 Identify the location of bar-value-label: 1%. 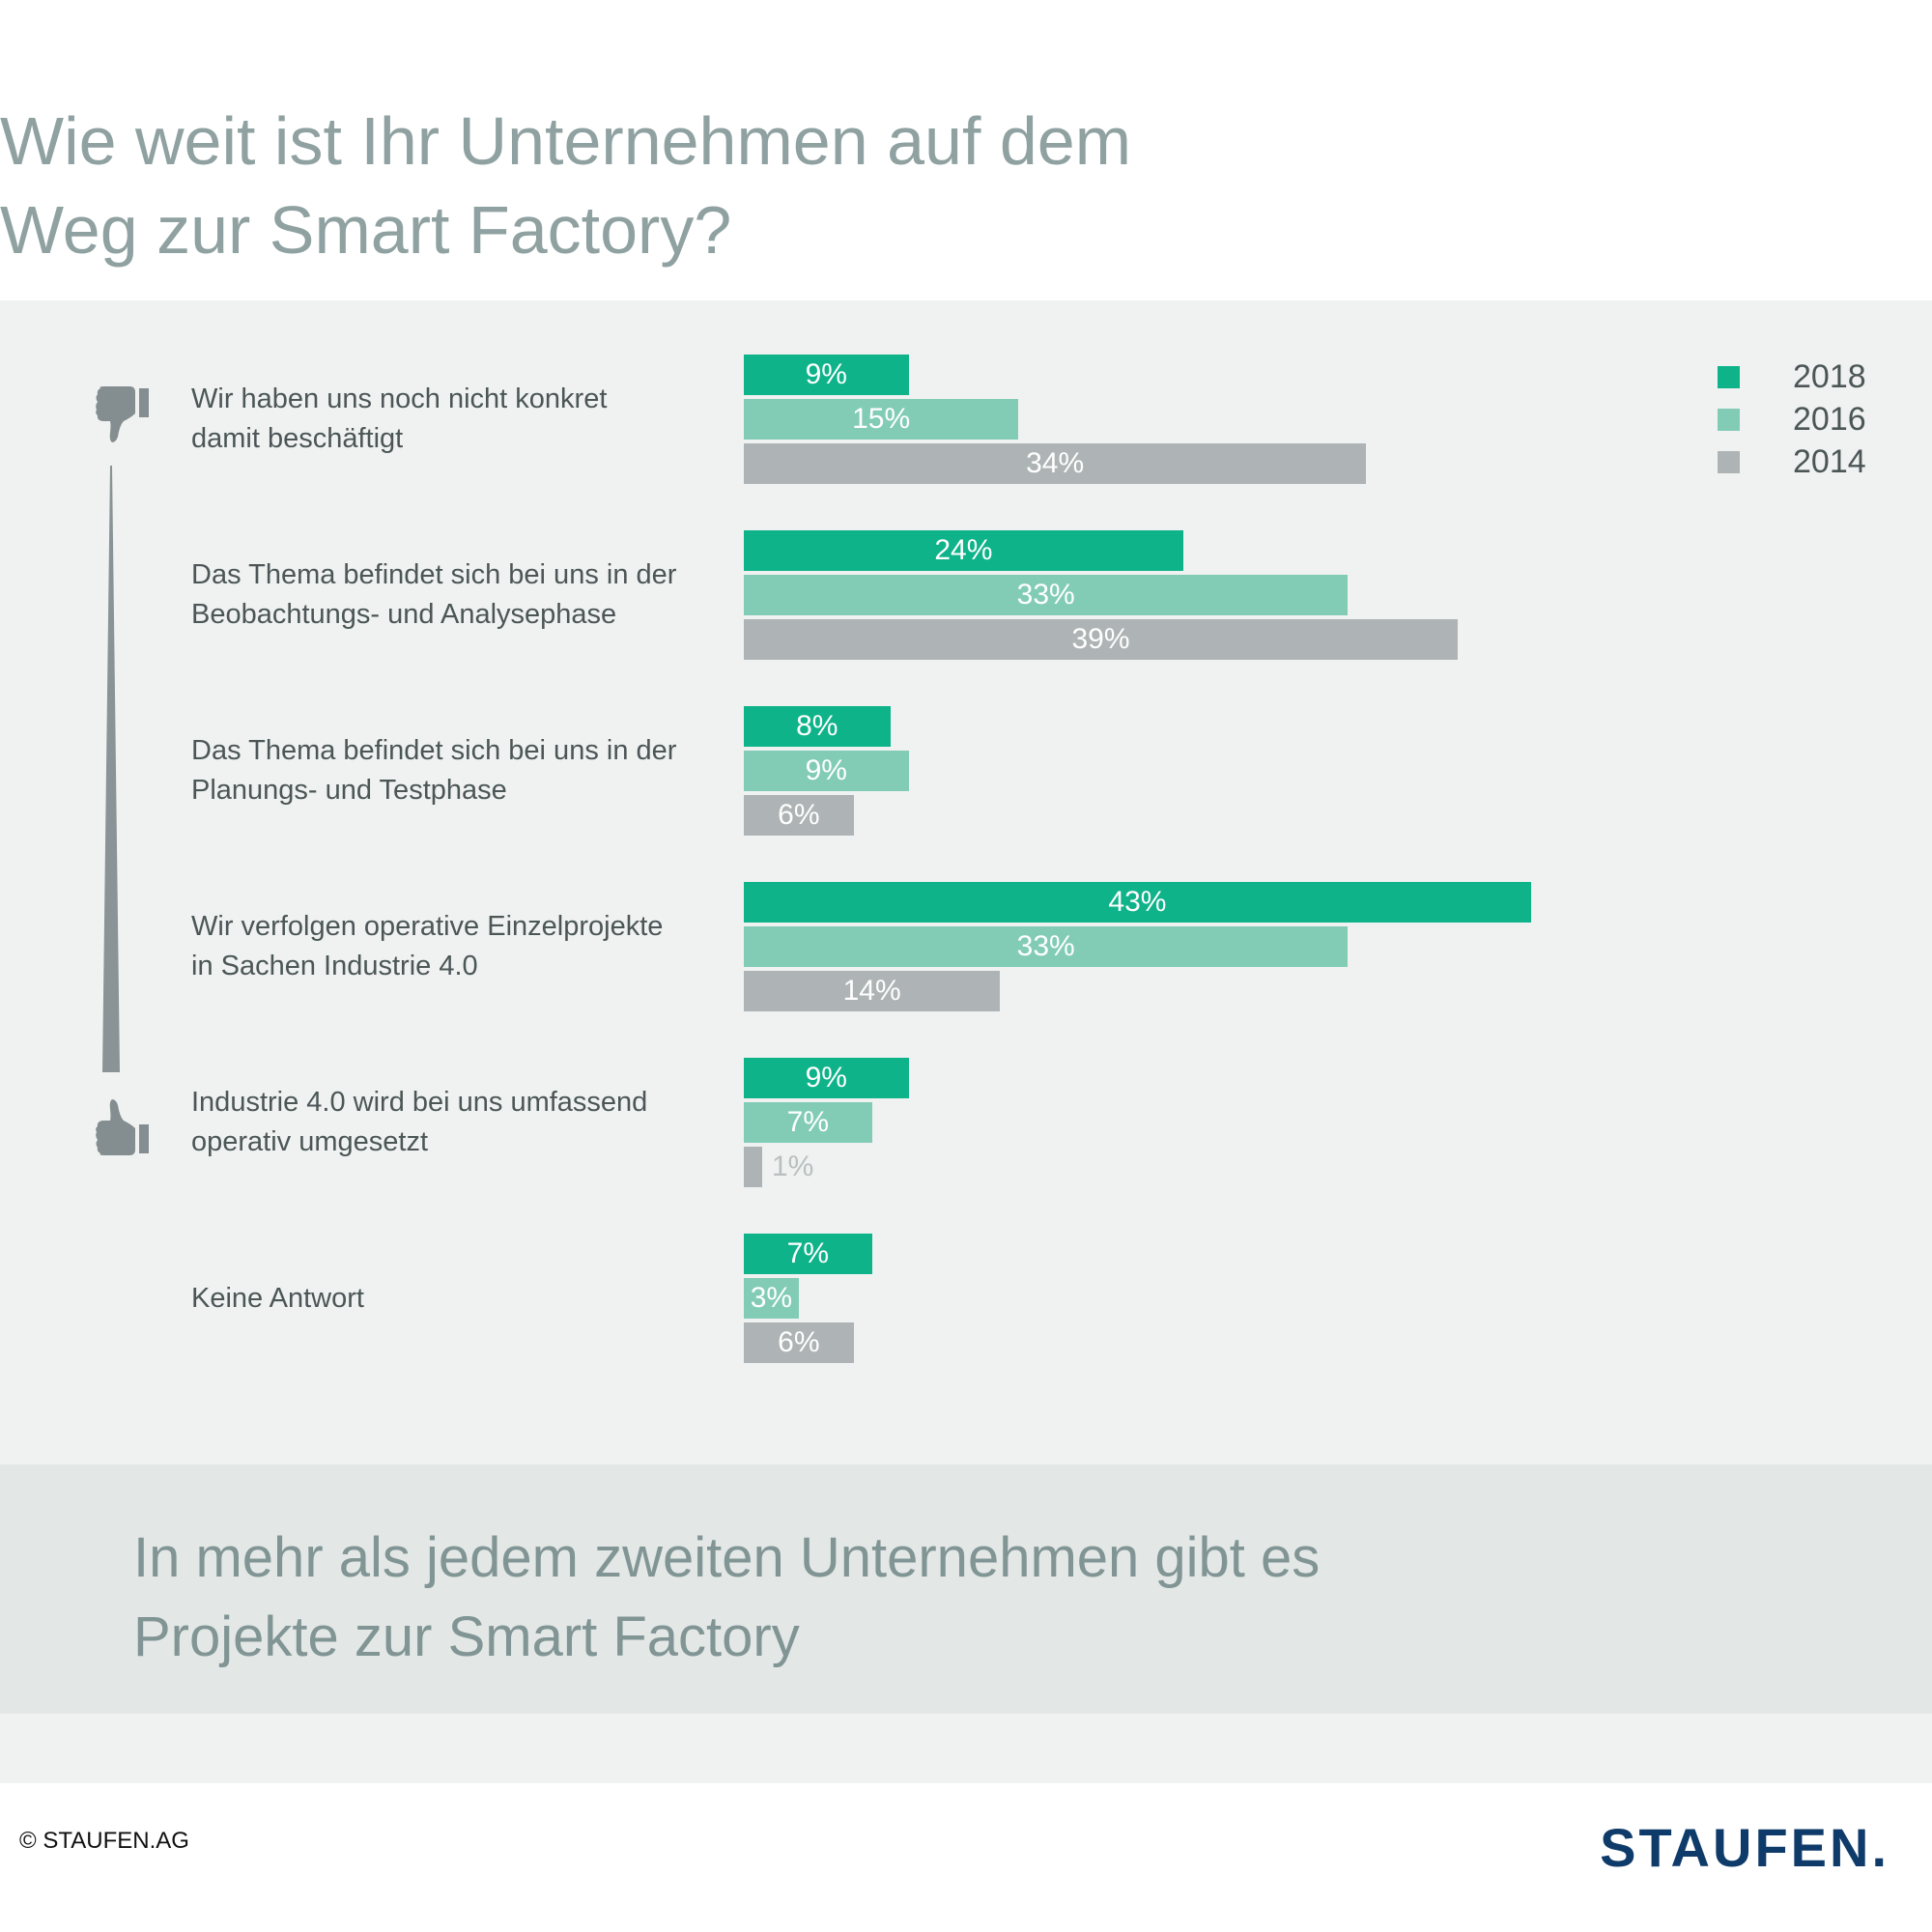
(792, 1166).